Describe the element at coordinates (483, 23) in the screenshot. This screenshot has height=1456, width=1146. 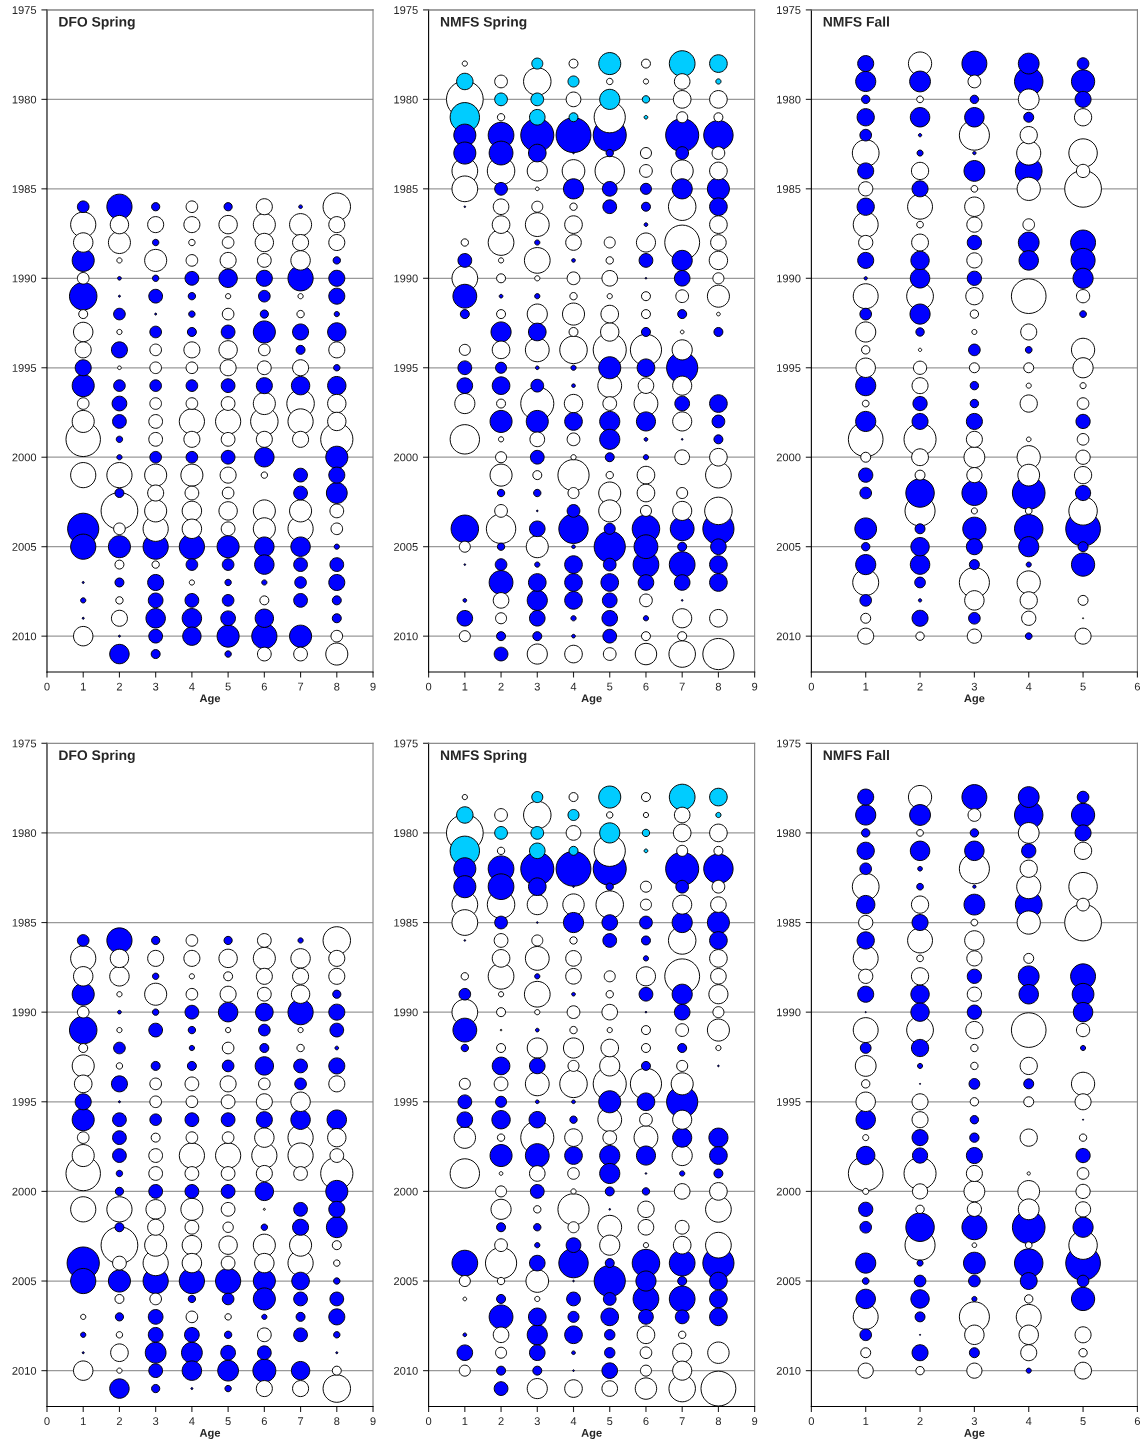
I see `chart-title: NMFS Spring` at that location.